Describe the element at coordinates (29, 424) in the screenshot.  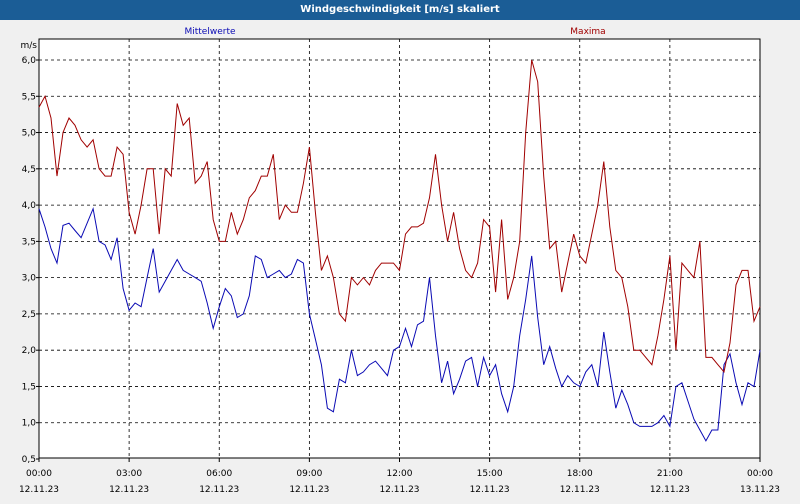
I see `y-tick-label: 1,0` at that location.